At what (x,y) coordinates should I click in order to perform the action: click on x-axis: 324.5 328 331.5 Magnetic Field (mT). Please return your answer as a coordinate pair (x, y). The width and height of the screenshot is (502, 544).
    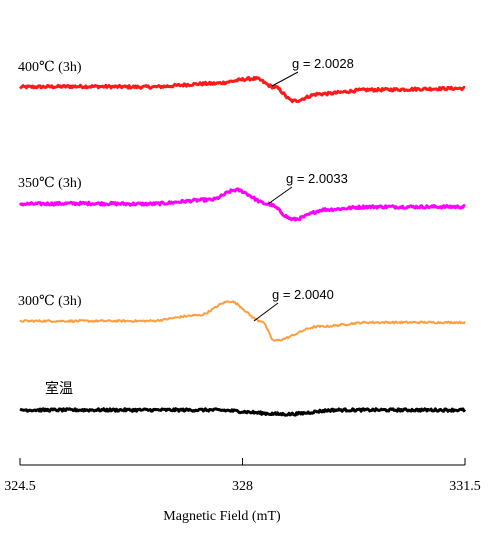
    Looking at the image, I should click on (242, 491).